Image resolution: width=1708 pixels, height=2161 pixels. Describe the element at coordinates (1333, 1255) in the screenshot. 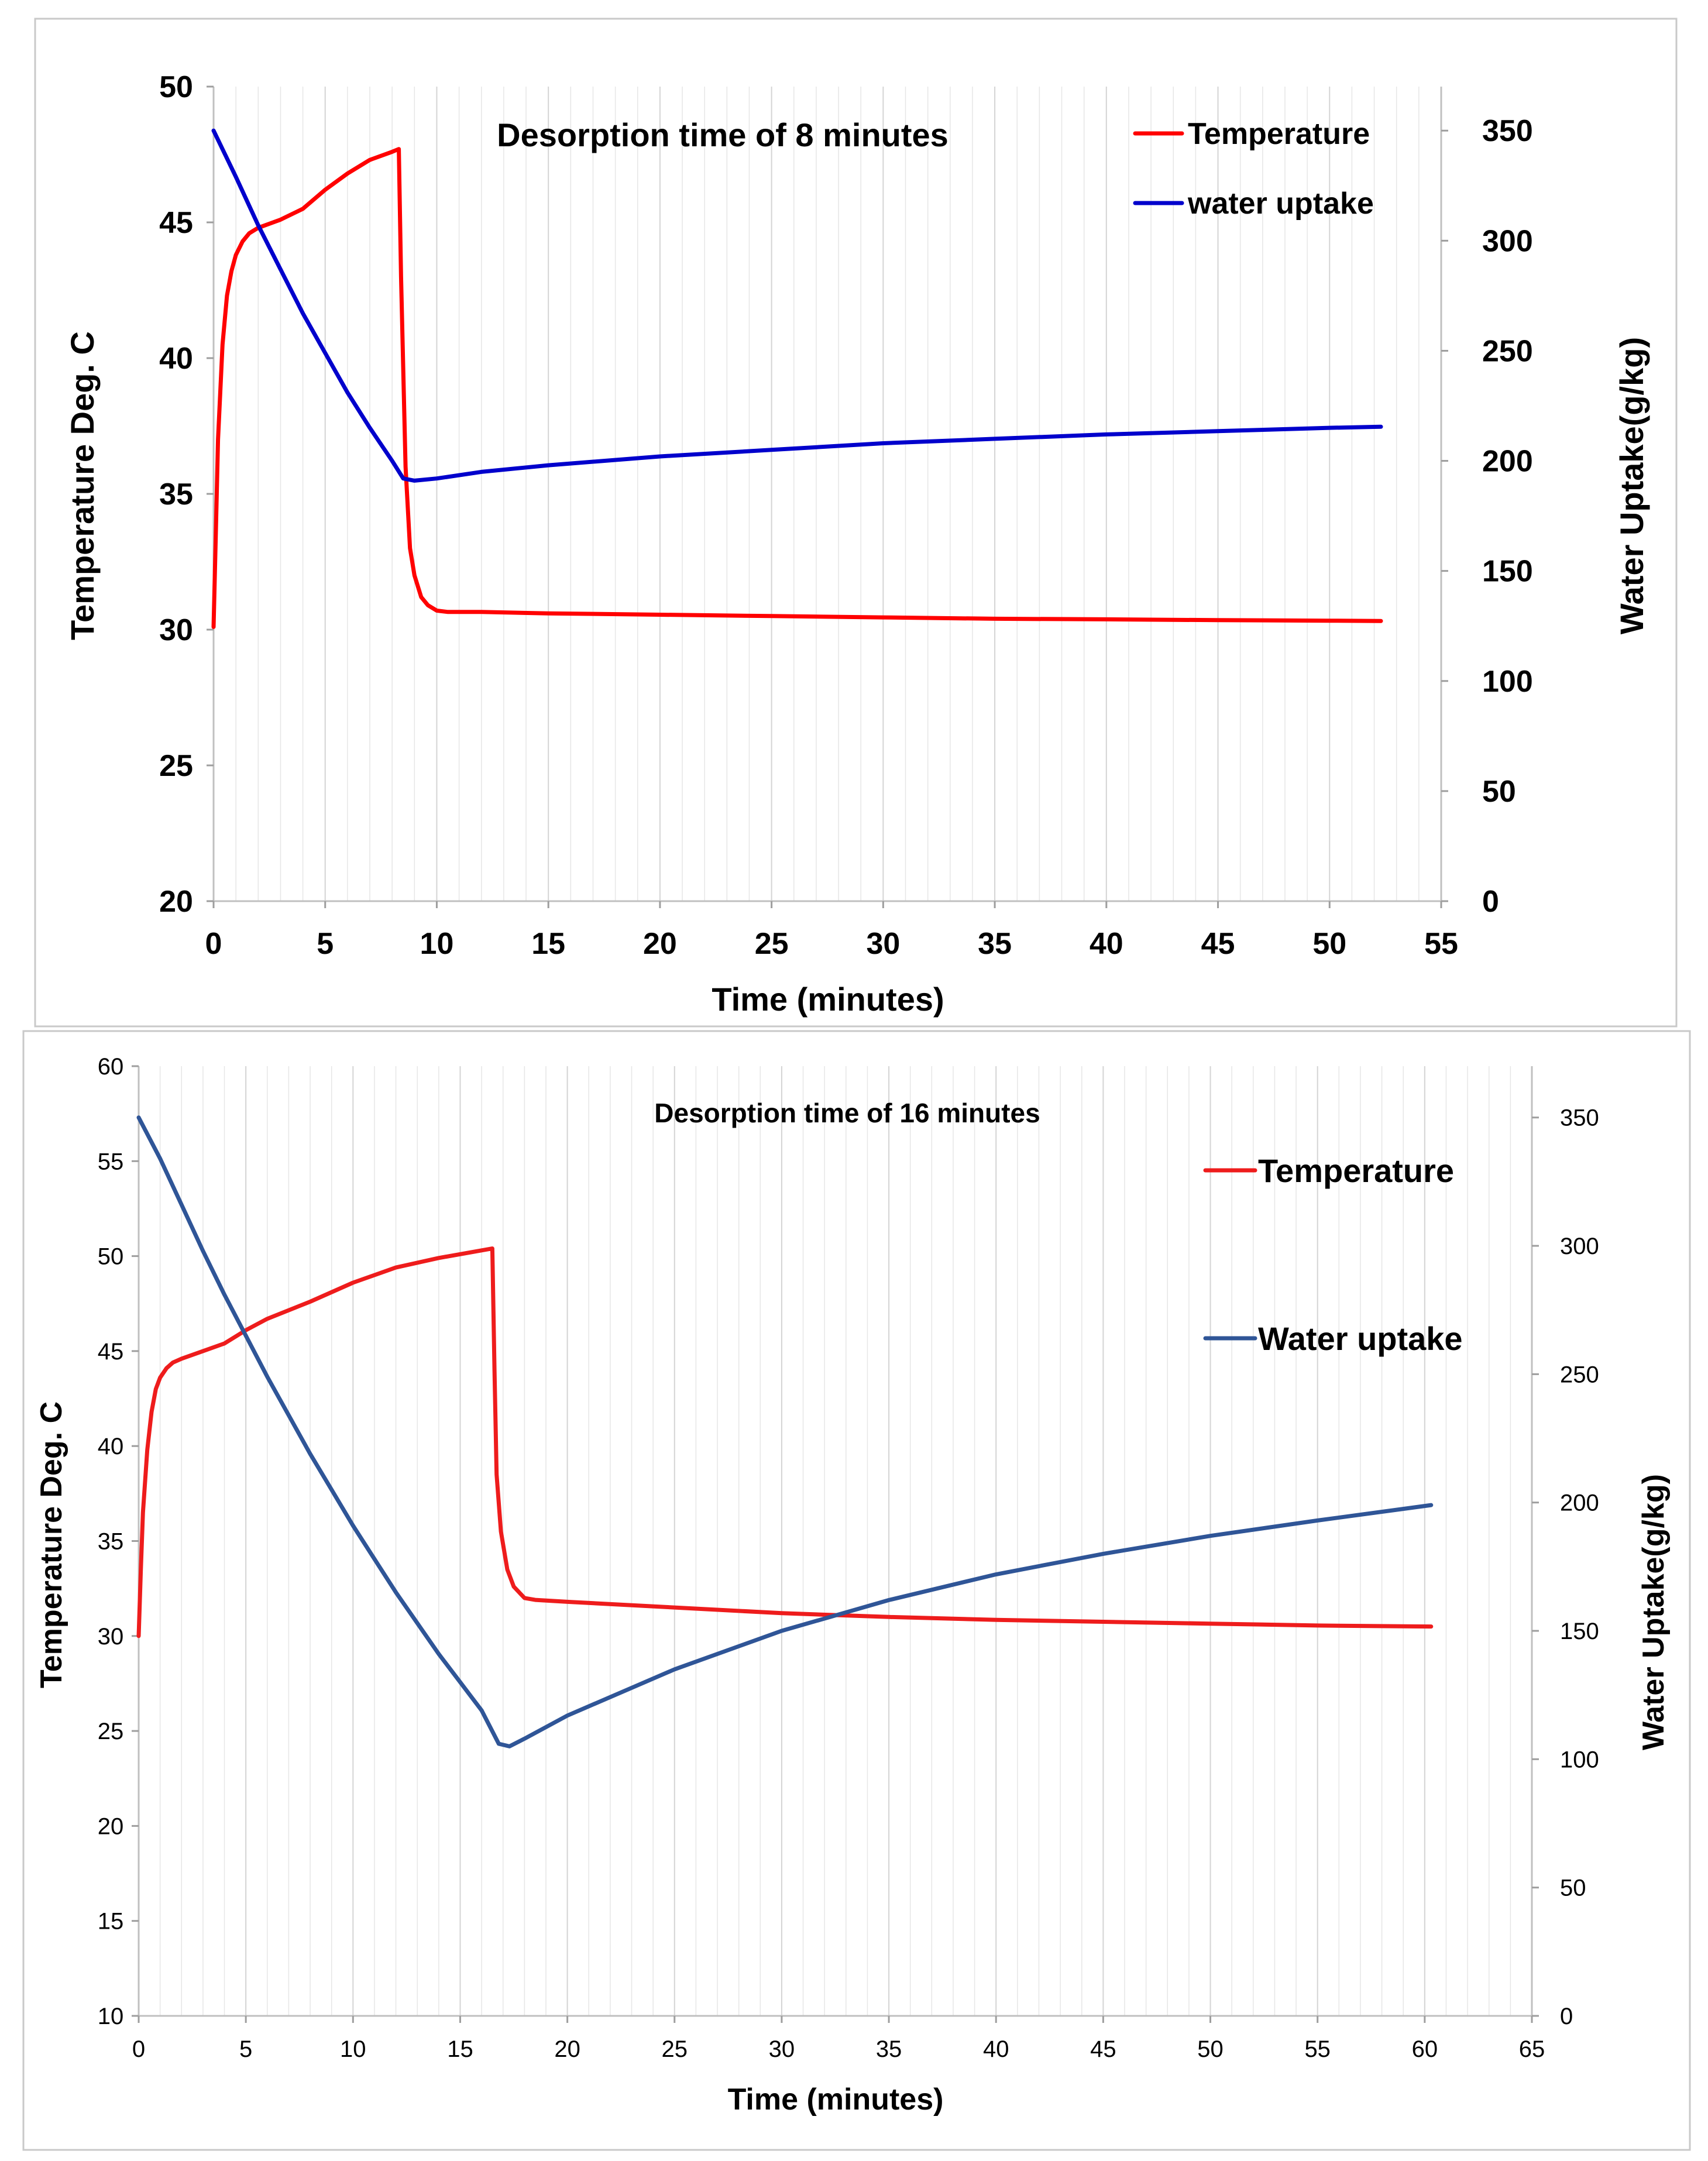

I see `legend: Temperature Water uptake` at that location.